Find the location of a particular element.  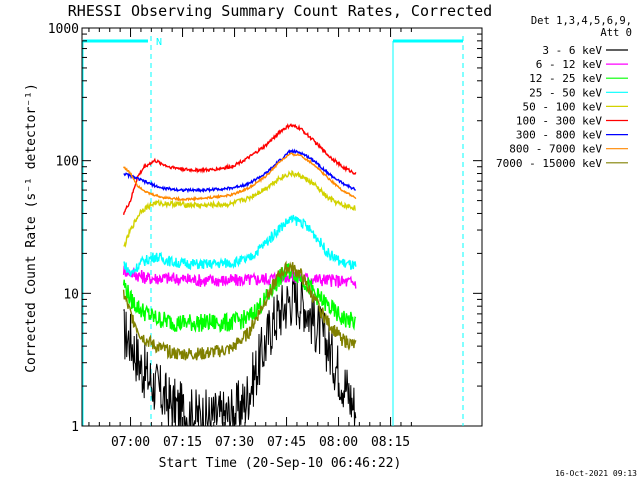

x-tick-label: 07:30 is located at coordinates (234, 442).